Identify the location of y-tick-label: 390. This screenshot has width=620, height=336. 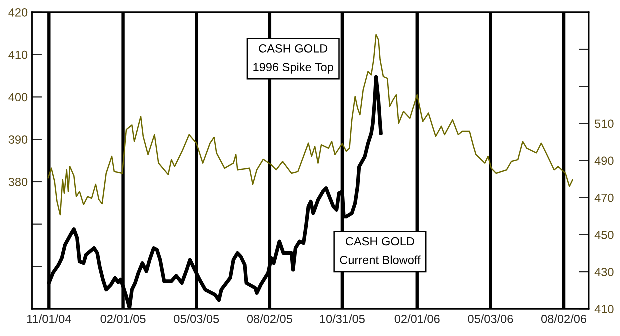
(18, 140).